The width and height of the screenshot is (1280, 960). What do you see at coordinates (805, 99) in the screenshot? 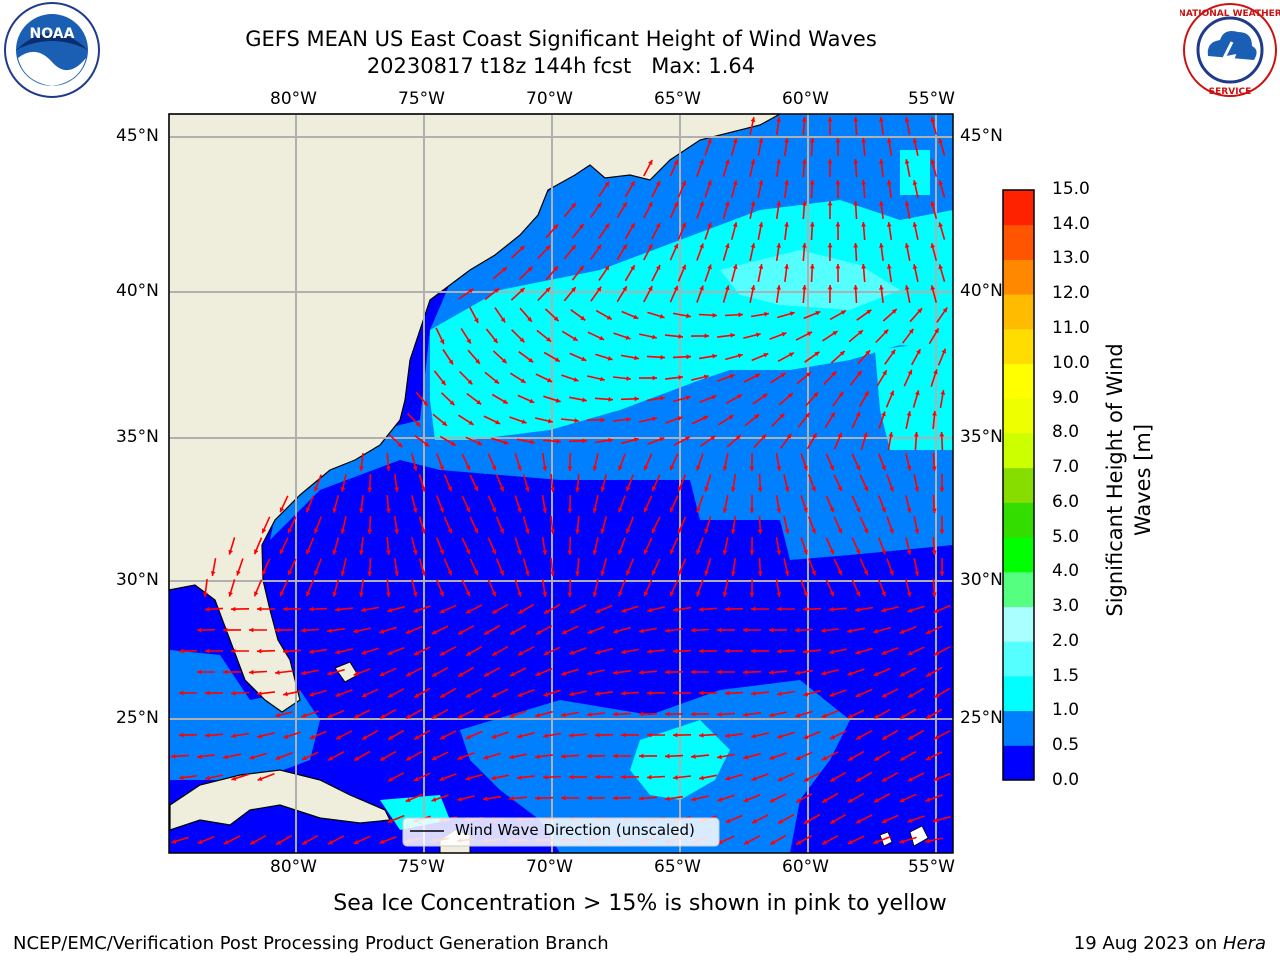
I see `lon-label-top: 60°W` at bounding box center [805, 99].